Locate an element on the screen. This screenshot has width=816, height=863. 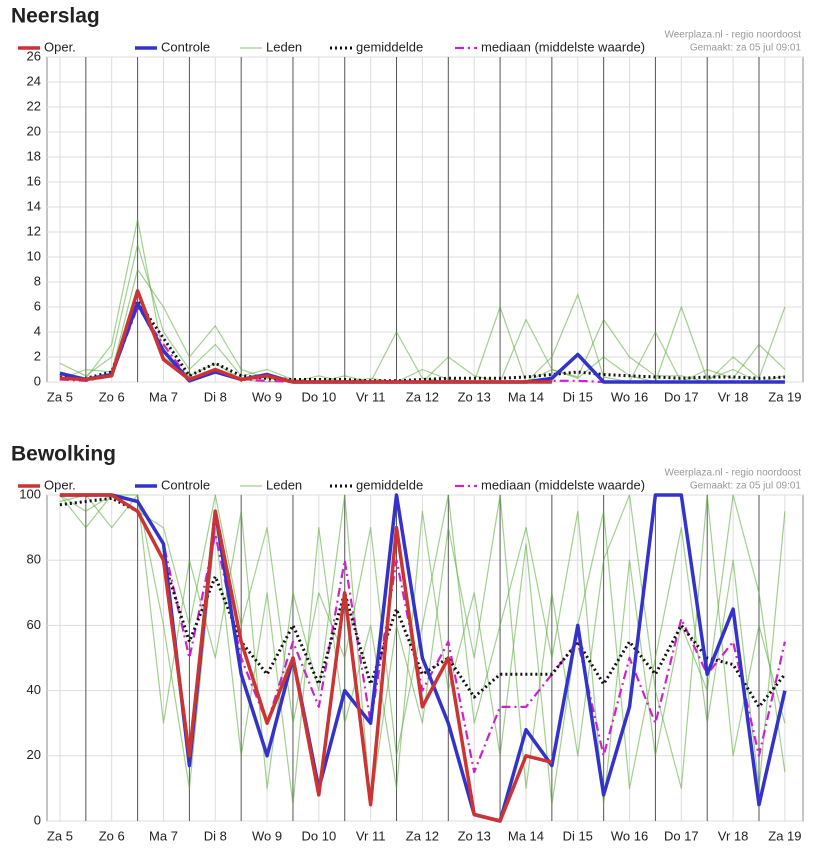
y-tick-label: 4 is located at coordinates (37, 330).